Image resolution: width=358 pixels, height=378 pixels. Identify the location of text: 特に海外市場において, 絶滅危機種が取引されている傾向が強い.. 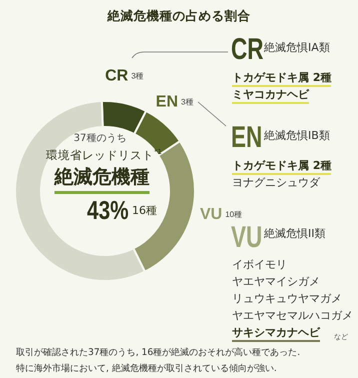
(146, 369).